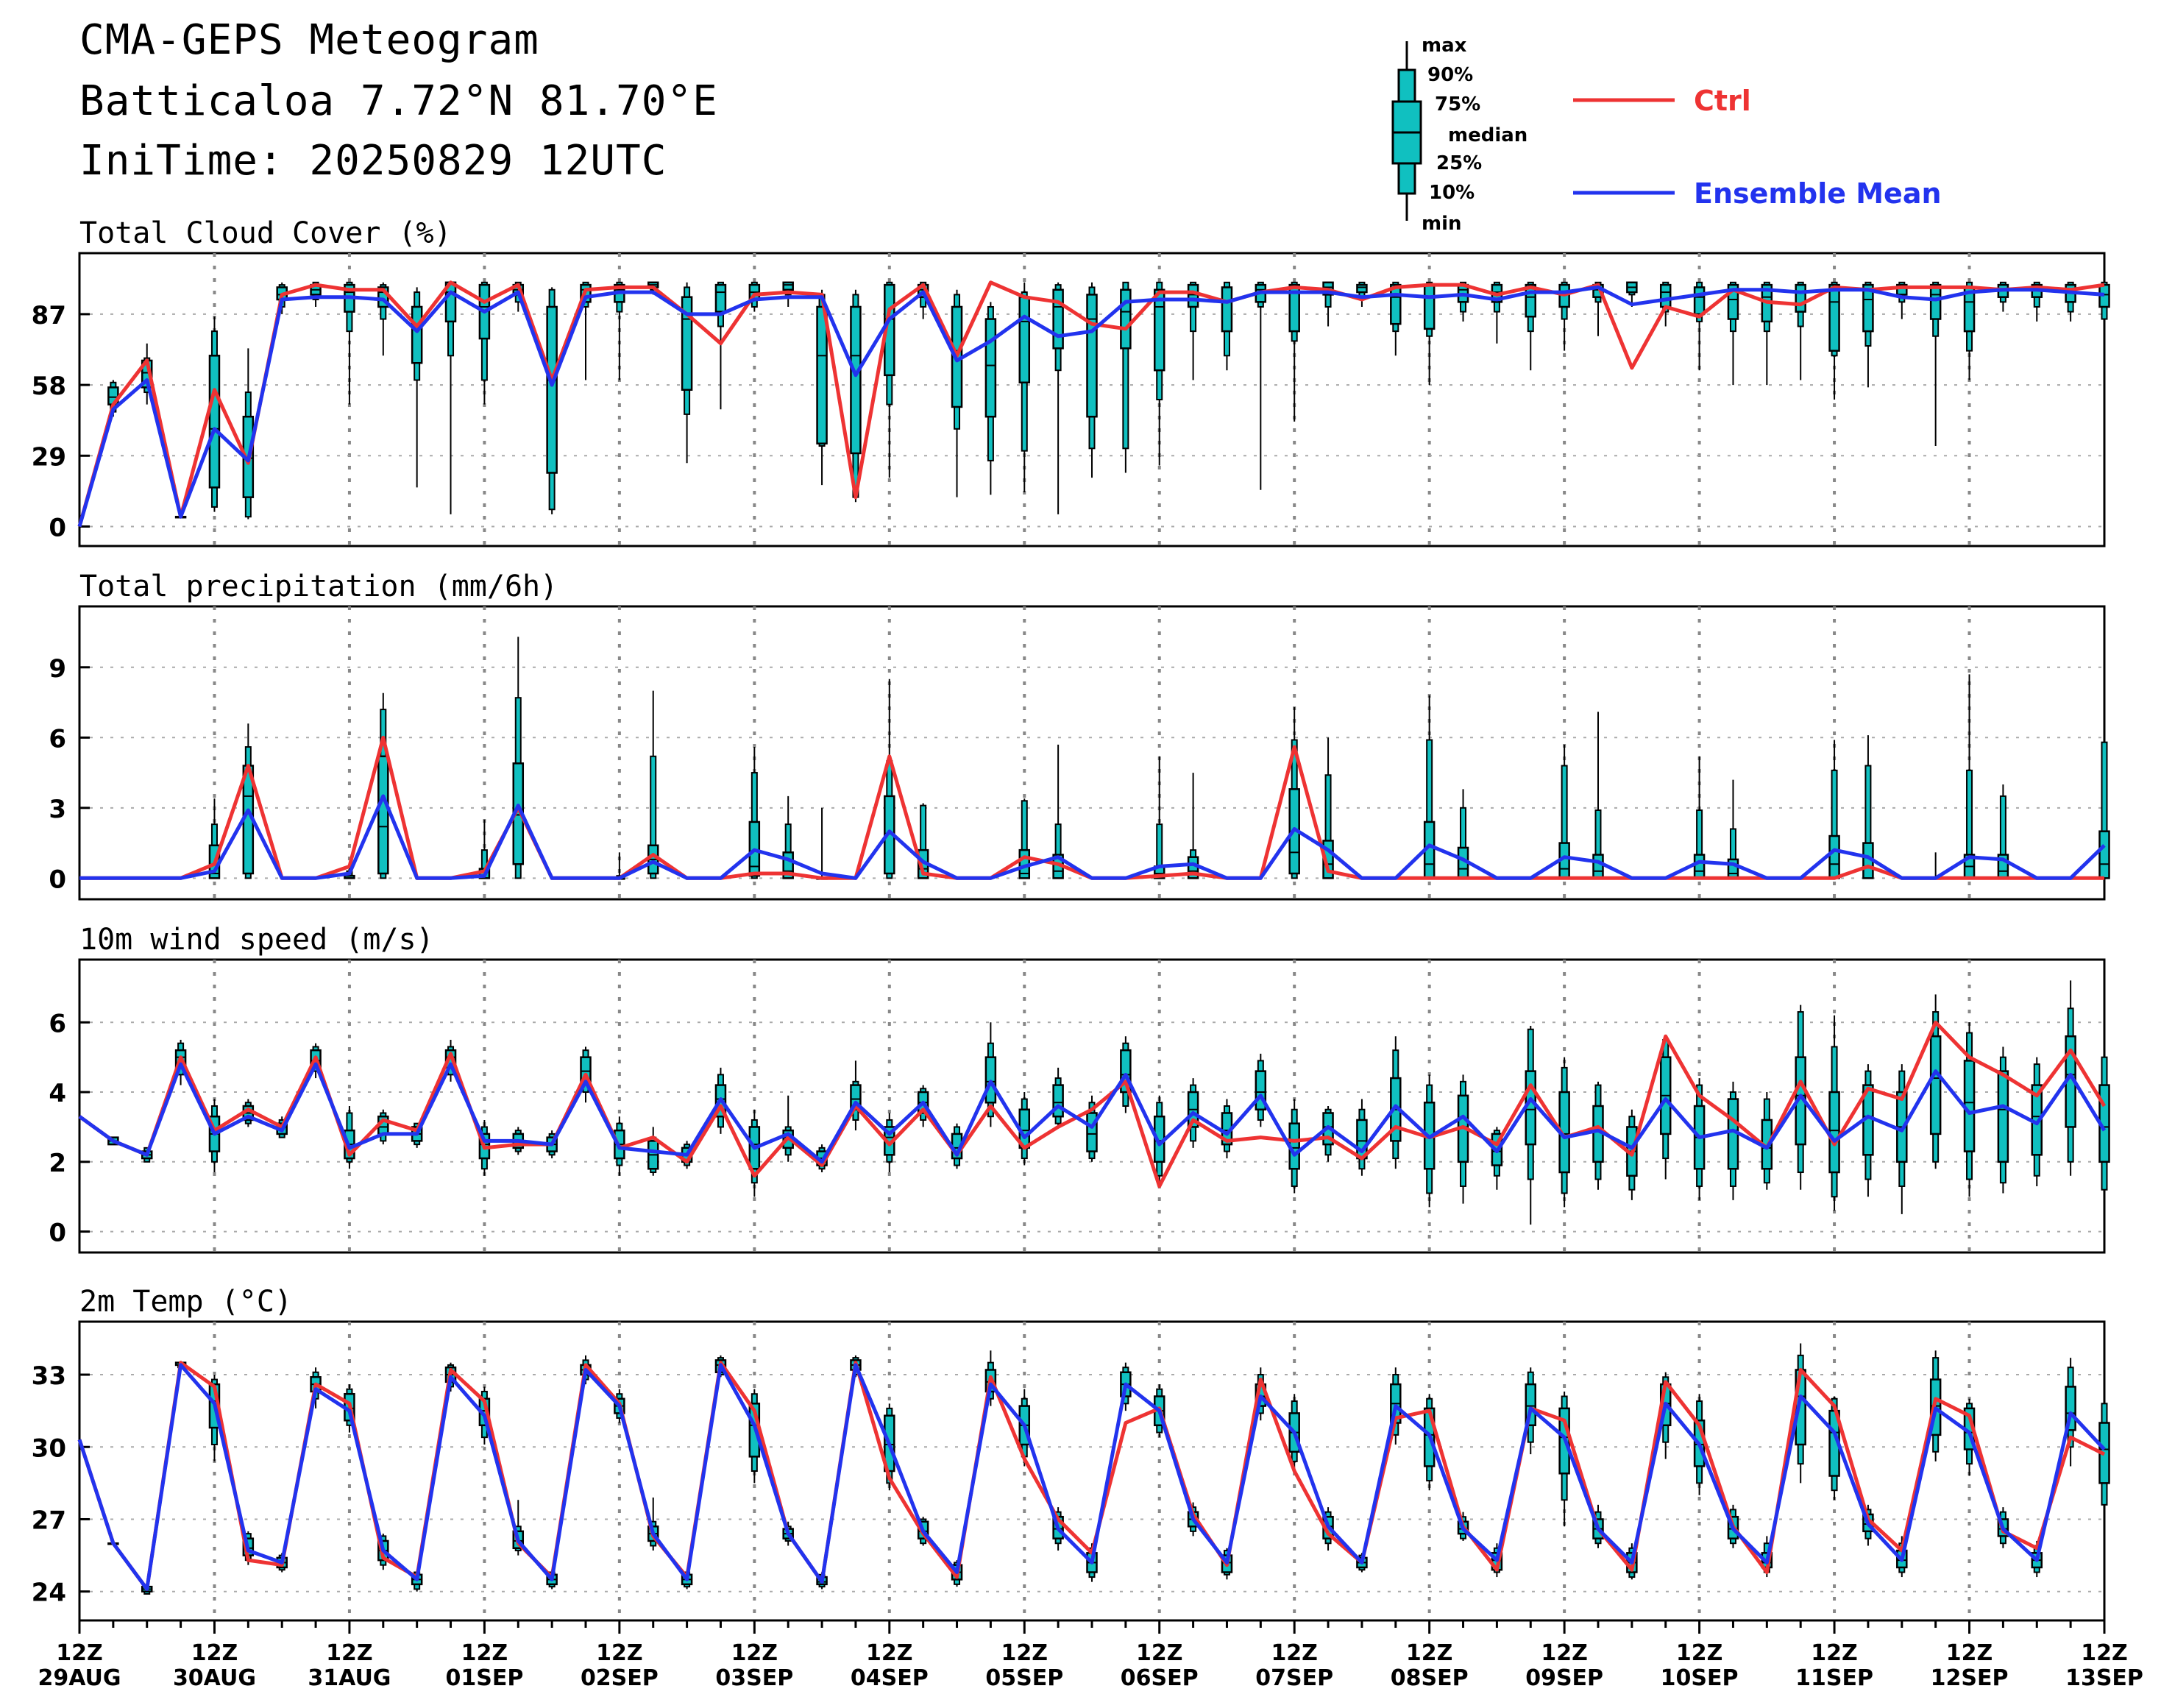  What do you see at coordinates (1834, 1678) in the screenshot?
I see `x-tick-date: 11SEP` at bounding box center [1834, 1678].